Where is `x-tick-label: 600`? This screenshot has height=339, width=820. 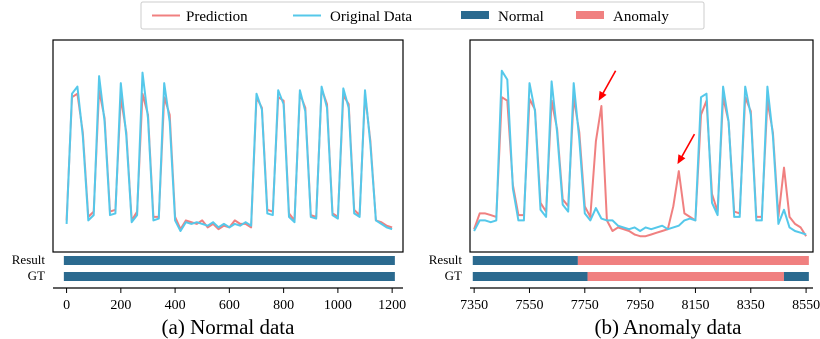
x-tick-label: 600 is located at coordinates (229, 305).